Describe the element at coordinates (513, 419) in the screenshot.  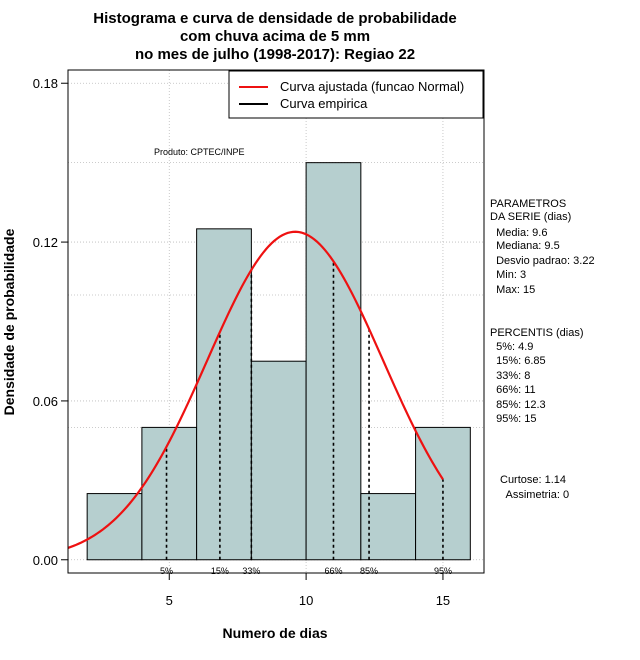
I see `percentile-line: 95%: 15` at that location.